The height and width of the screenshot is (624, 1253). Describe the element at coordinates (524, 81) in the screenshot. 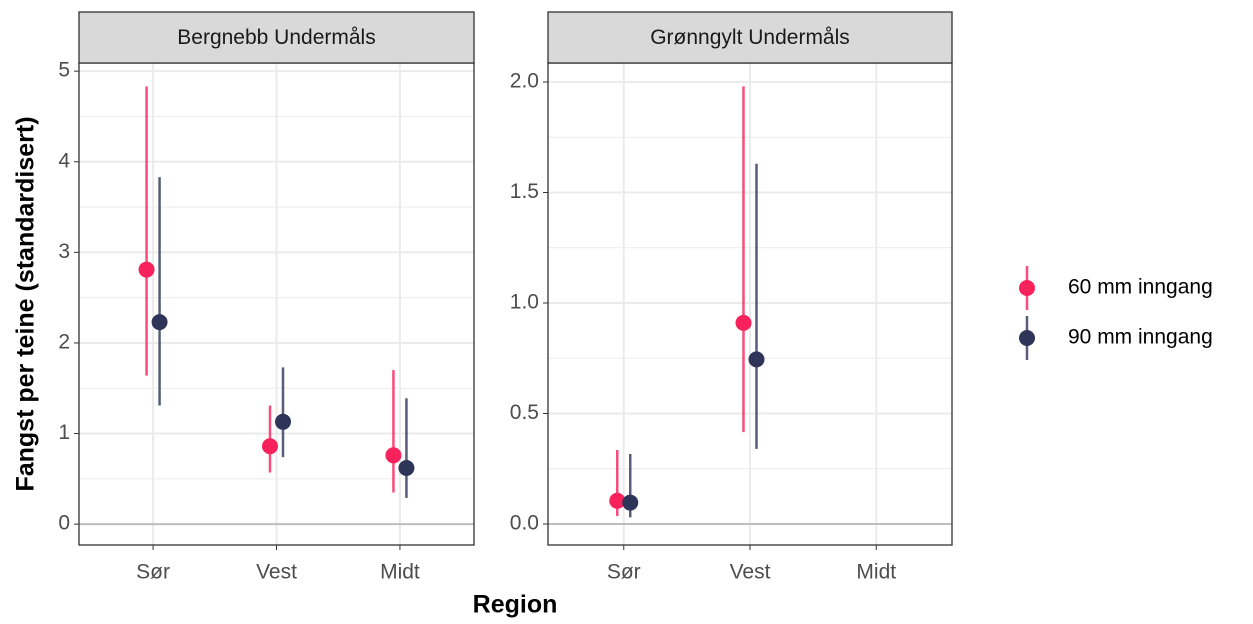

I see `y-tick-label: 2.0` at that location.